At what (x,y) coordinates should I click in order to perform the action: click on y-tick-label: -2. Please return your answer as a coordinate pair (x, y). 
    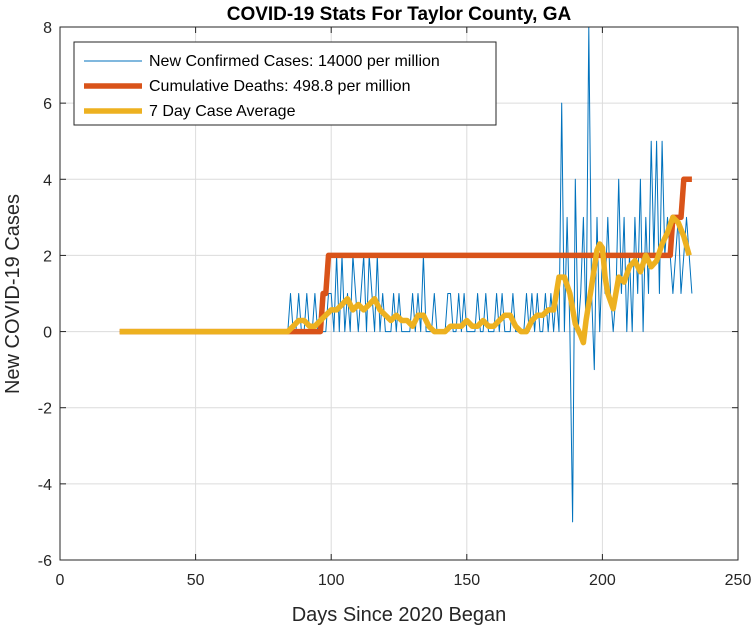
    Looking at the image, I should click on (45, 409).